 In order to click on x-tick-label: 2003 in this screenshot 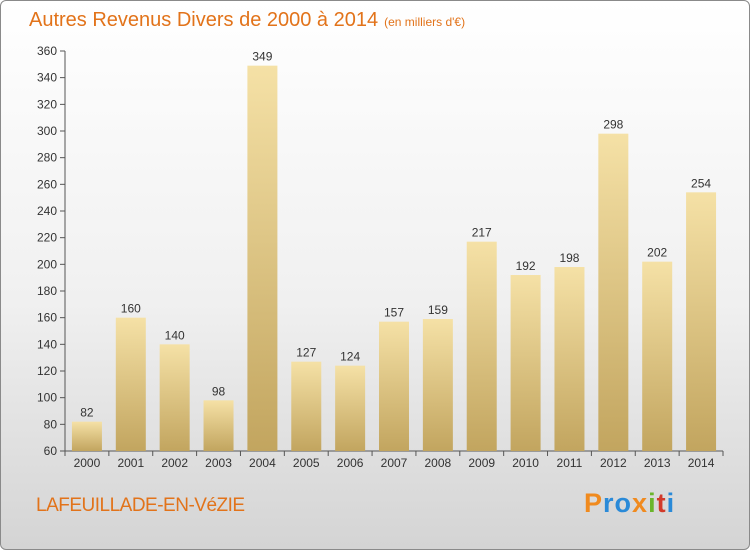, I will do `click(218, 463)`.